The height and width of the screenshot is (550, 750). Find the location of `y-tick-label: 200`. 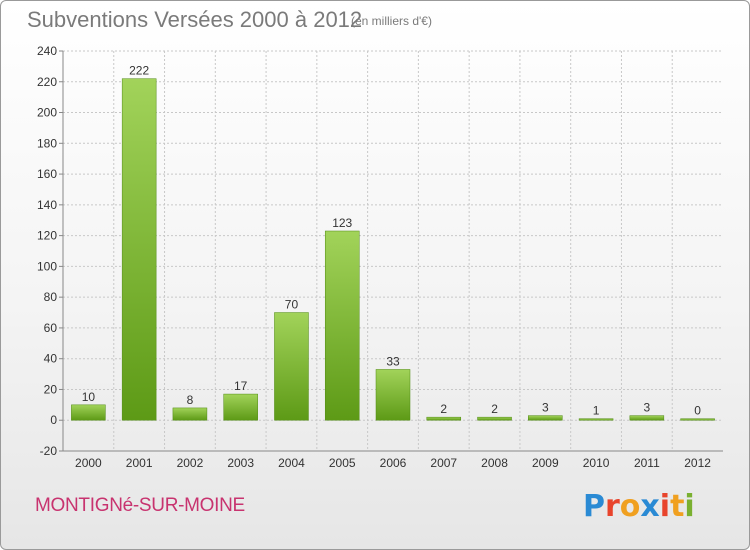

y-tick-label: 200 is located at coordinates (47, 113).